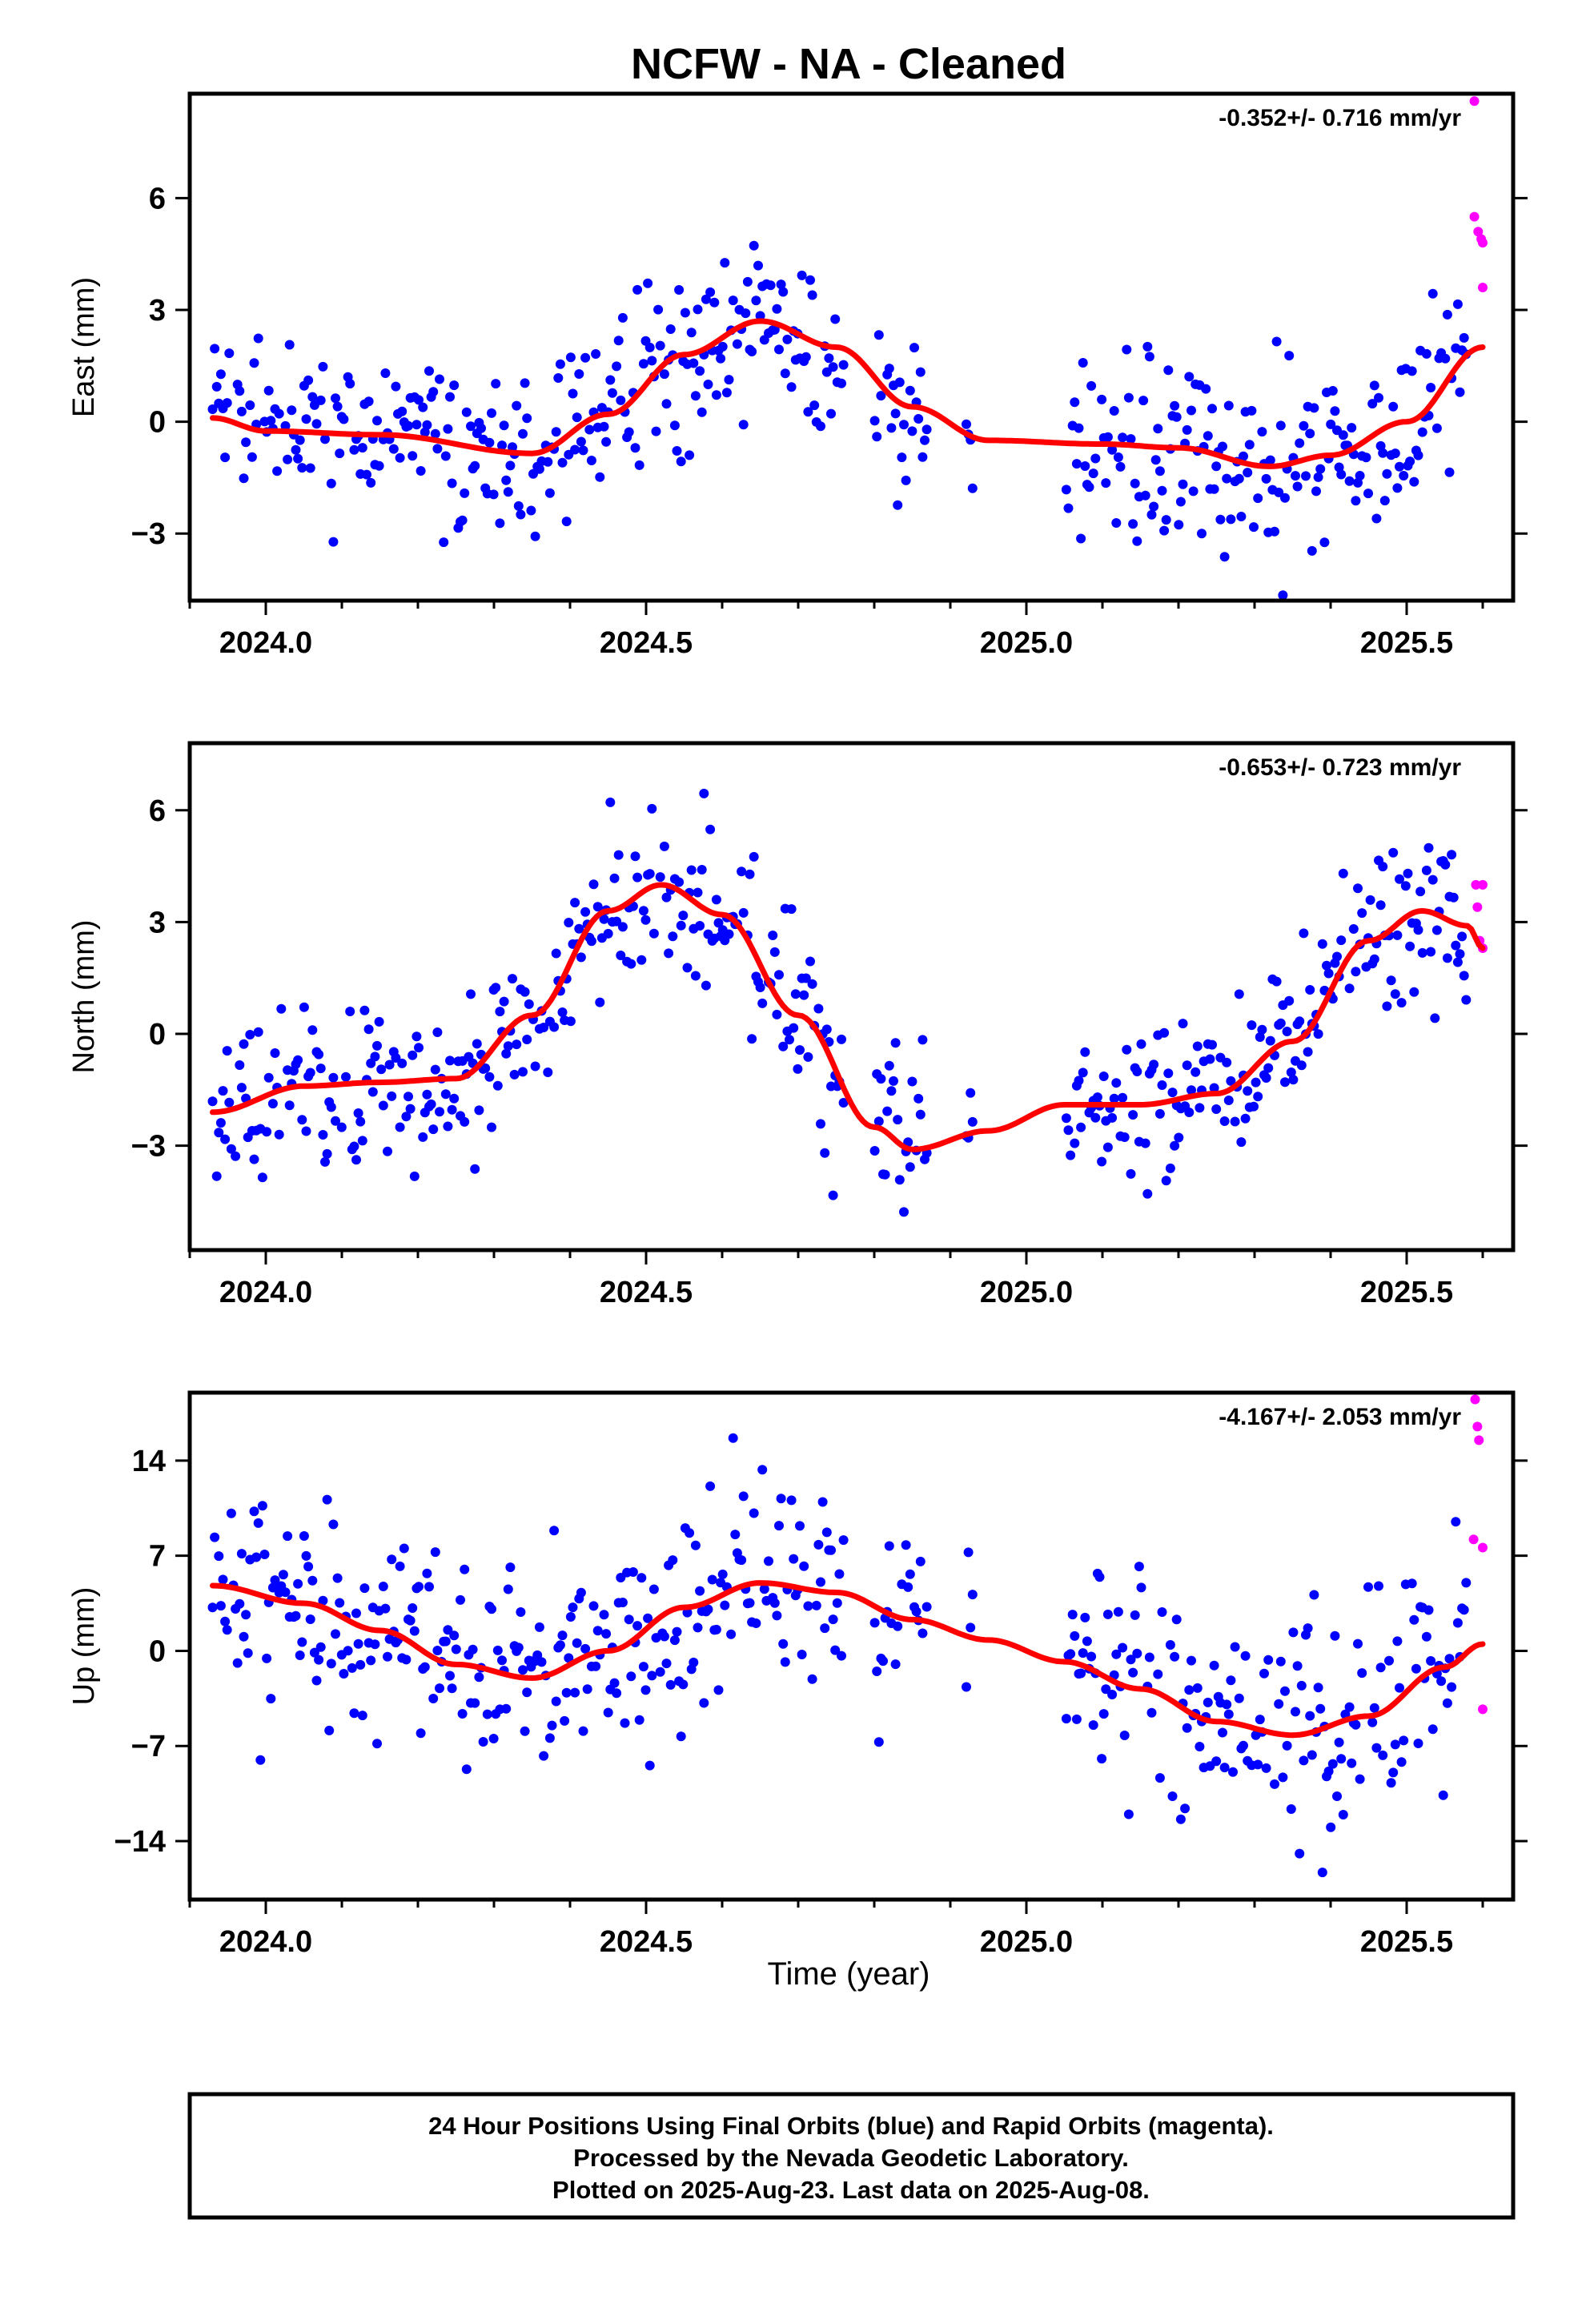 The height and width of the screenshot is (2324, 1582). I want to click on up-y-axis-label: Up (mm), so click(84, 1646).